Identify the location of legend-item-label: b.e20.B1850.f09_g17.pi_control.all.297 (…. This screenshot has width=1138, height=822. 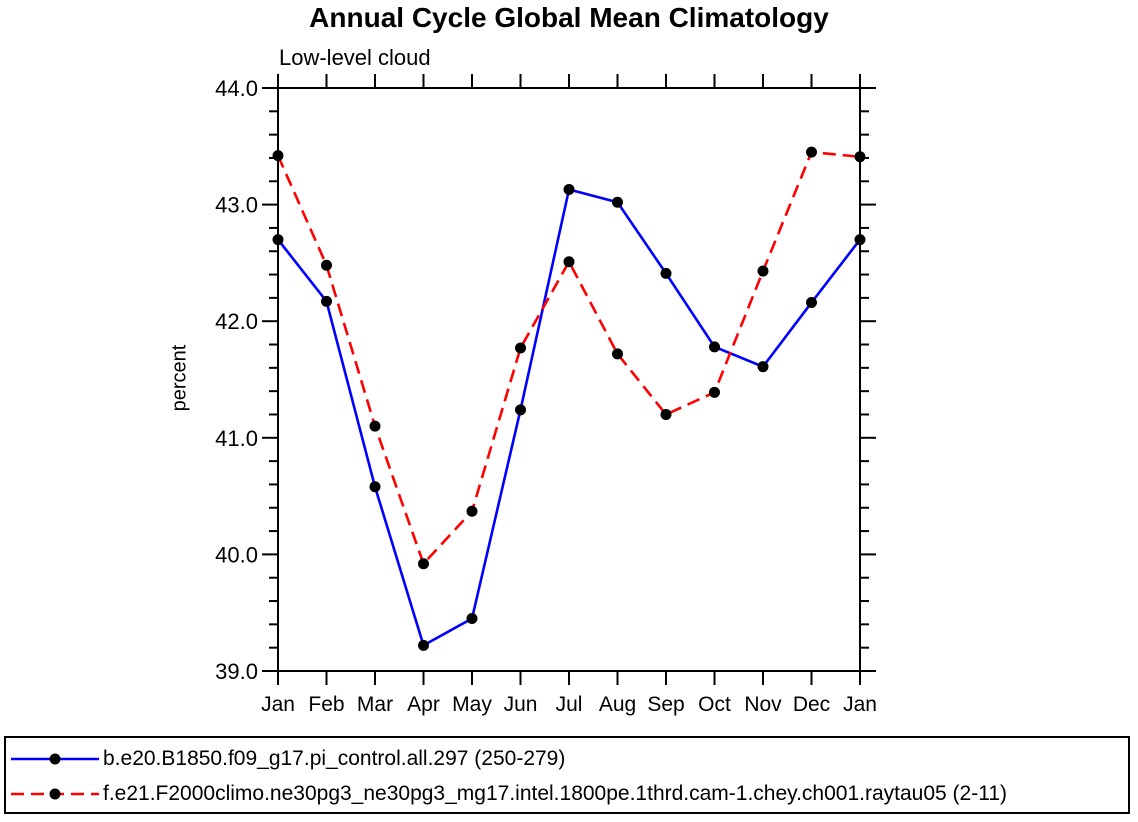
(334, 758).